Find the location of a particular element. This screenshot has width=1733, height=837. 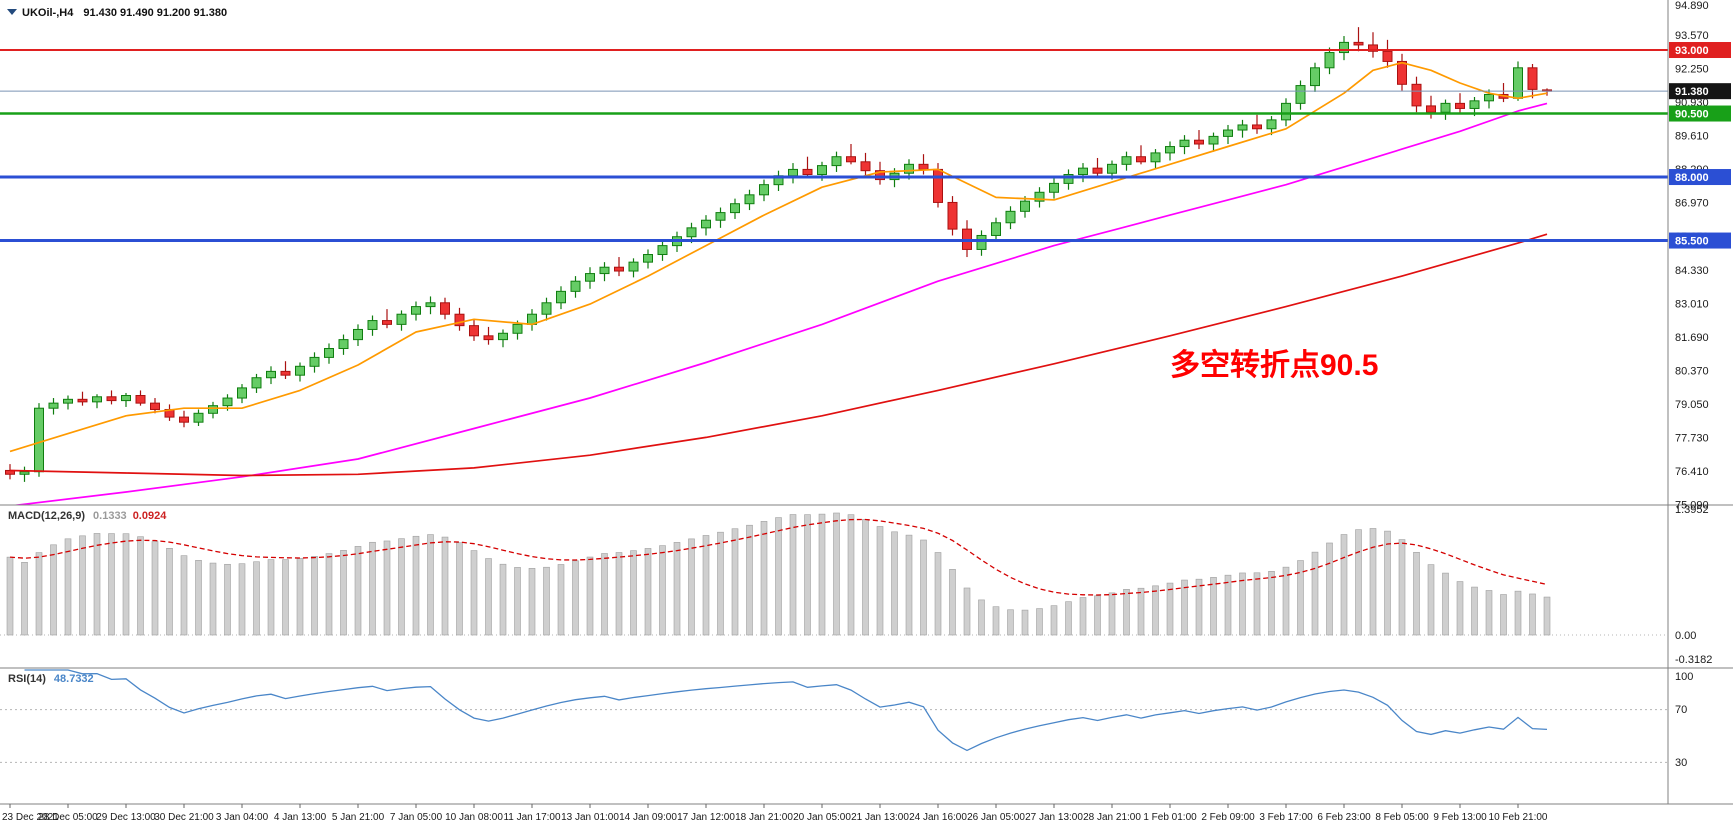

time-axis-label: 5 Jan 21:00 is located at coordinates (358, 817).